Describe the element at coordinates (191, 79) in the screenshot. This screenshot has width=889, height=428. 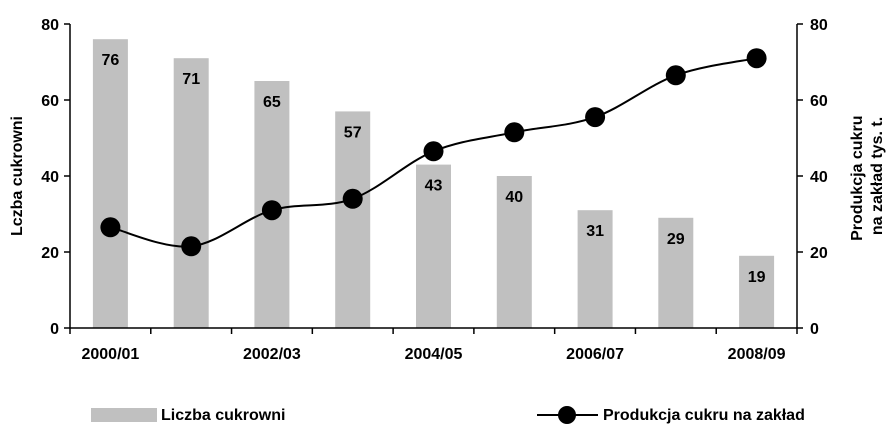
I see `bar-data-label-2001/02: 71` at that location.